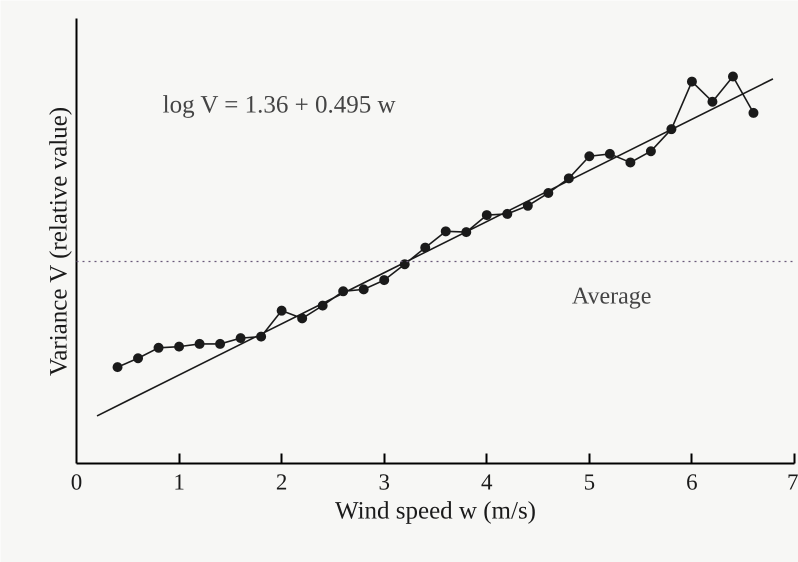  What do you see at coordinates (487, 482) in the screenshot?
I see `x-tick-label: 4` at bounding box center [487, 482].